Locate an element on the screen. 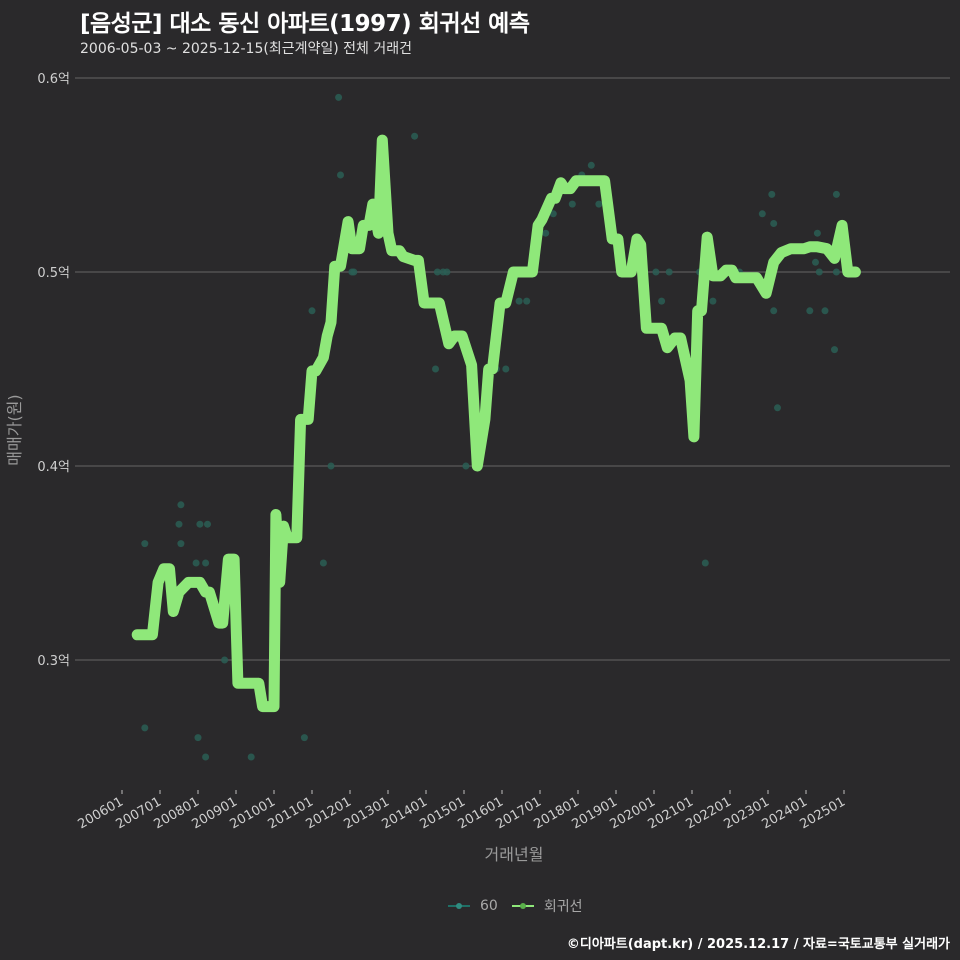 The image size is (960, 960). y-tick-label: 0.5억 is located at coordinates (53, 273).